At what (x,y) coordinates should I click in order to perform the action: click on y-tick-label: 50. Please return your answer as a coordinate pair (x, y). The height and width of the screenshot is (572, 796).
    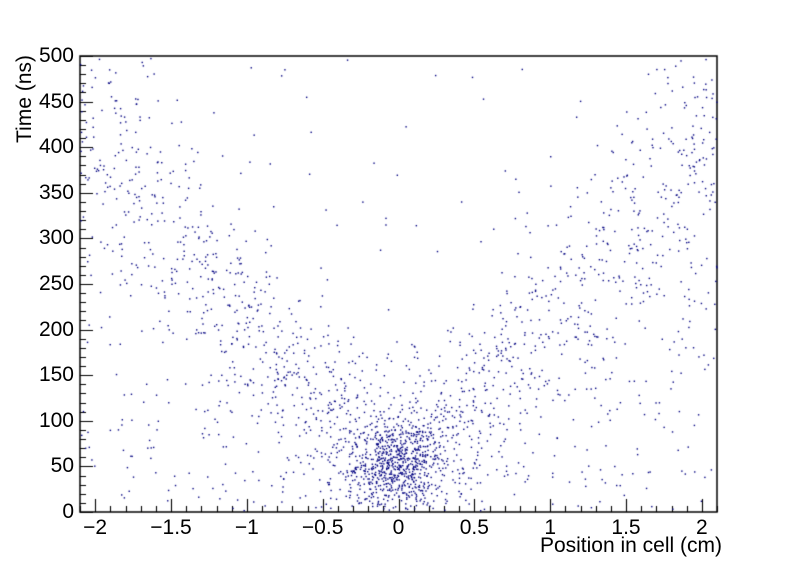
    Looking at the image, I should click on (62, 466).